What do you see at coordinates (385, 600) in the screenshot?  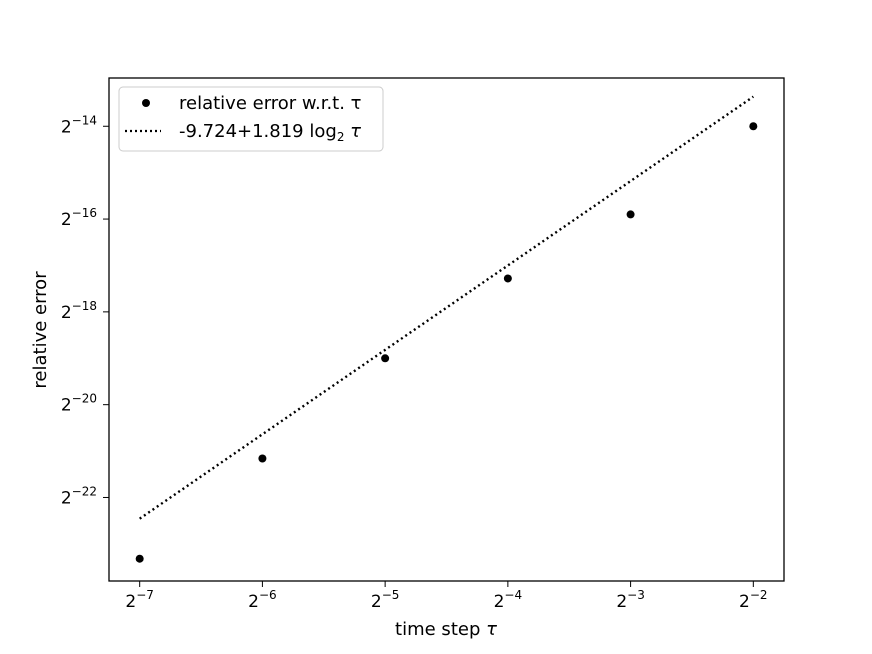 I see `x-tick-label: 2−5` at bounding box center [385, 600].